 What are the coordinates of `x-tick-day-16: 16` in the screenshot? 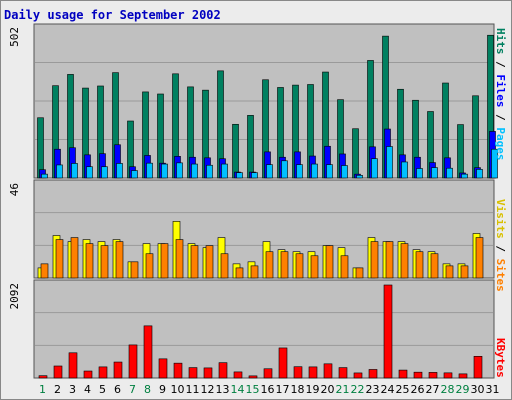 It's located at (268, 389).